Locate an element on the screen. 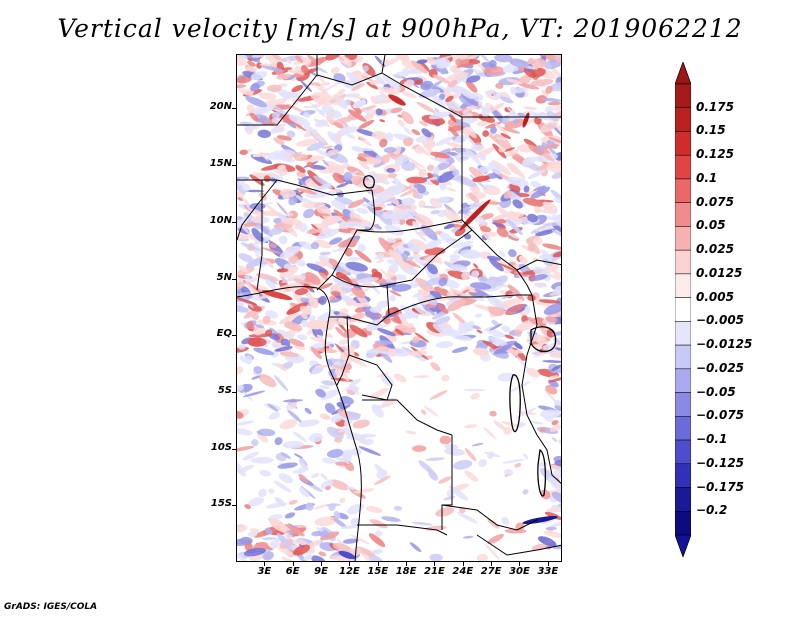 This screenshot has height=618, width=800. lon-label: 15E is located at coordinates (378, 571).